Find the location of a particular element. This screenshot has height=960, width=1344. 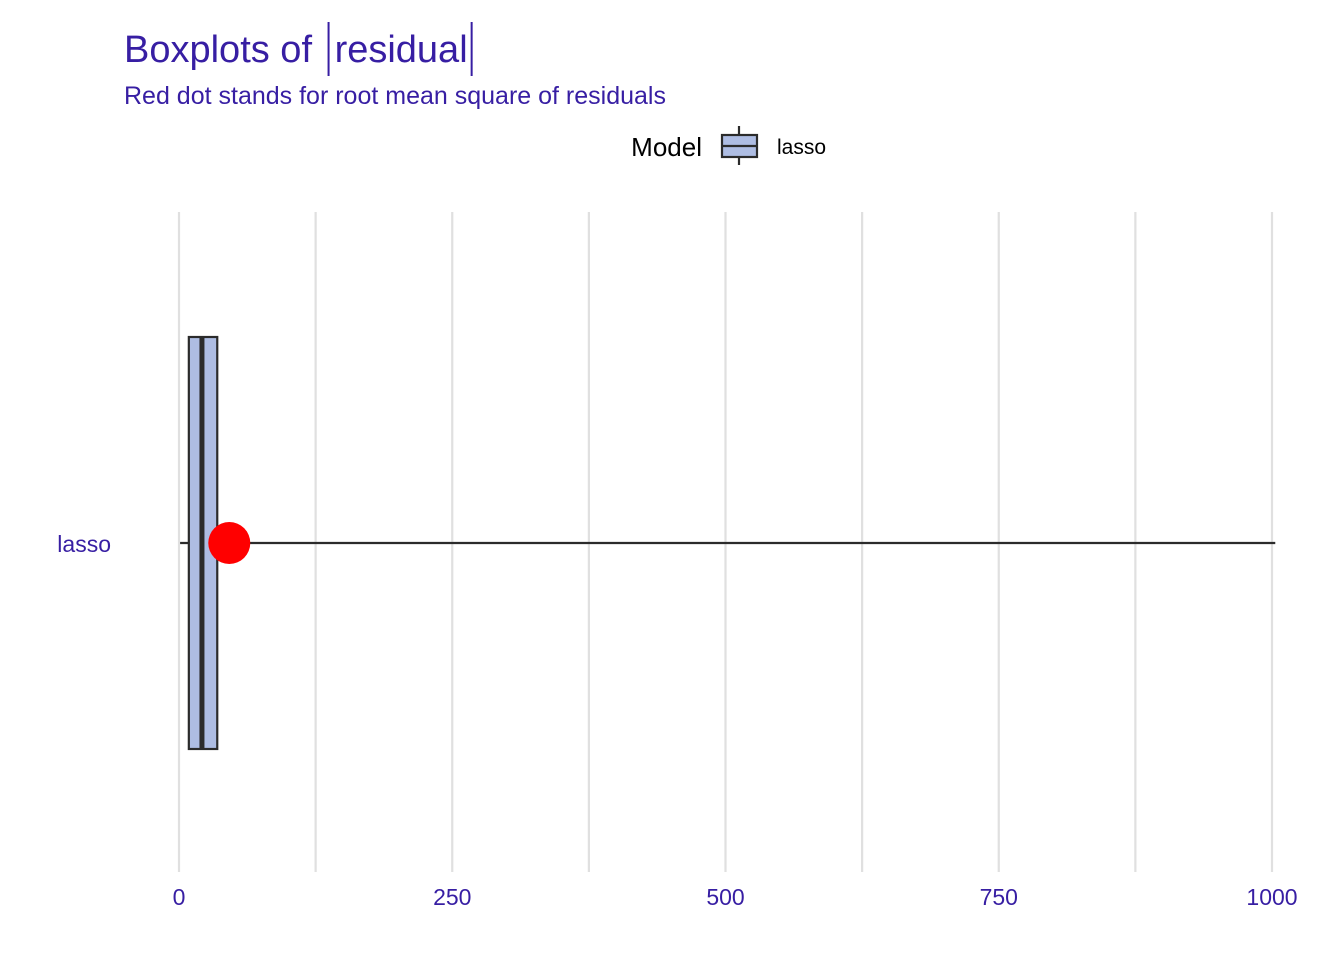

chart-title: Boxplots of residual is located at coordinates (296, 50).